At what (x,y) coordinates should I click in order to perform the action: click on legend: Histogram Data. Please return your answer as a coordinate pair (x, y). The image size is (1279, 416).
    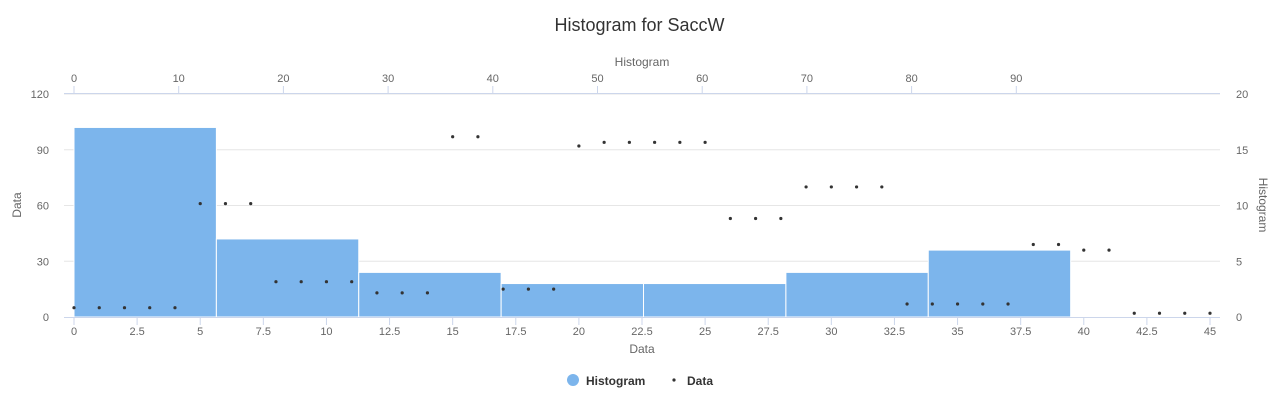
    Looking at the image, I should click on (640, 381).